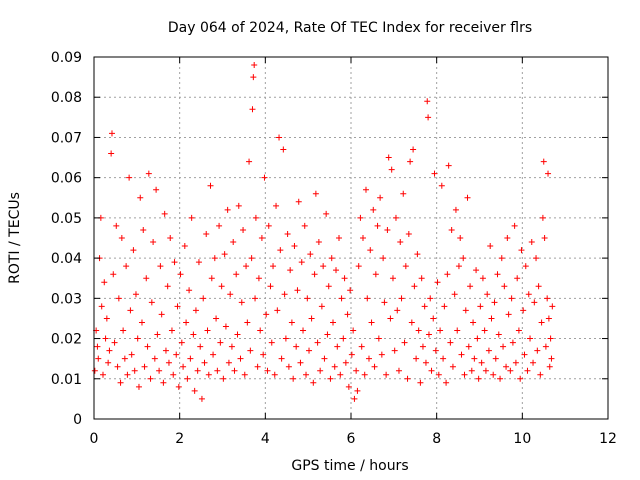 This screenshot has height=480, width=640. What do you see at coordinates (66, 259) in the screenshot?
I see `y-tick-label: 0.04` at bounding box center [66, 259].